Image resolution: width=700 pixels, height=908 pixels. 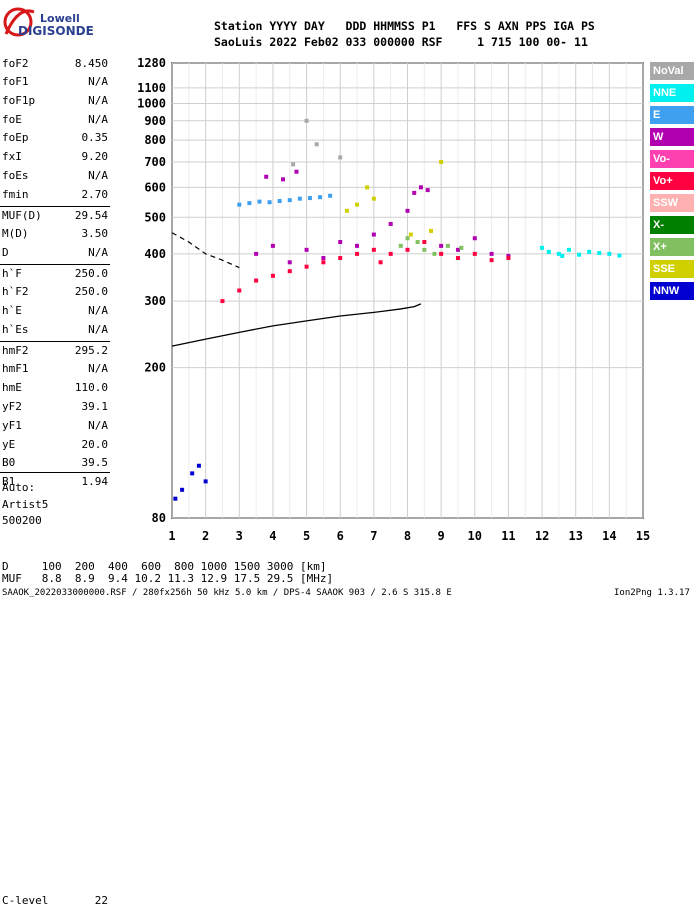 What do you see at coordinates (55, 195) in the screenshot?
I see `param-row-fmin: fmin 2.70` at bounding box center [55, 195].